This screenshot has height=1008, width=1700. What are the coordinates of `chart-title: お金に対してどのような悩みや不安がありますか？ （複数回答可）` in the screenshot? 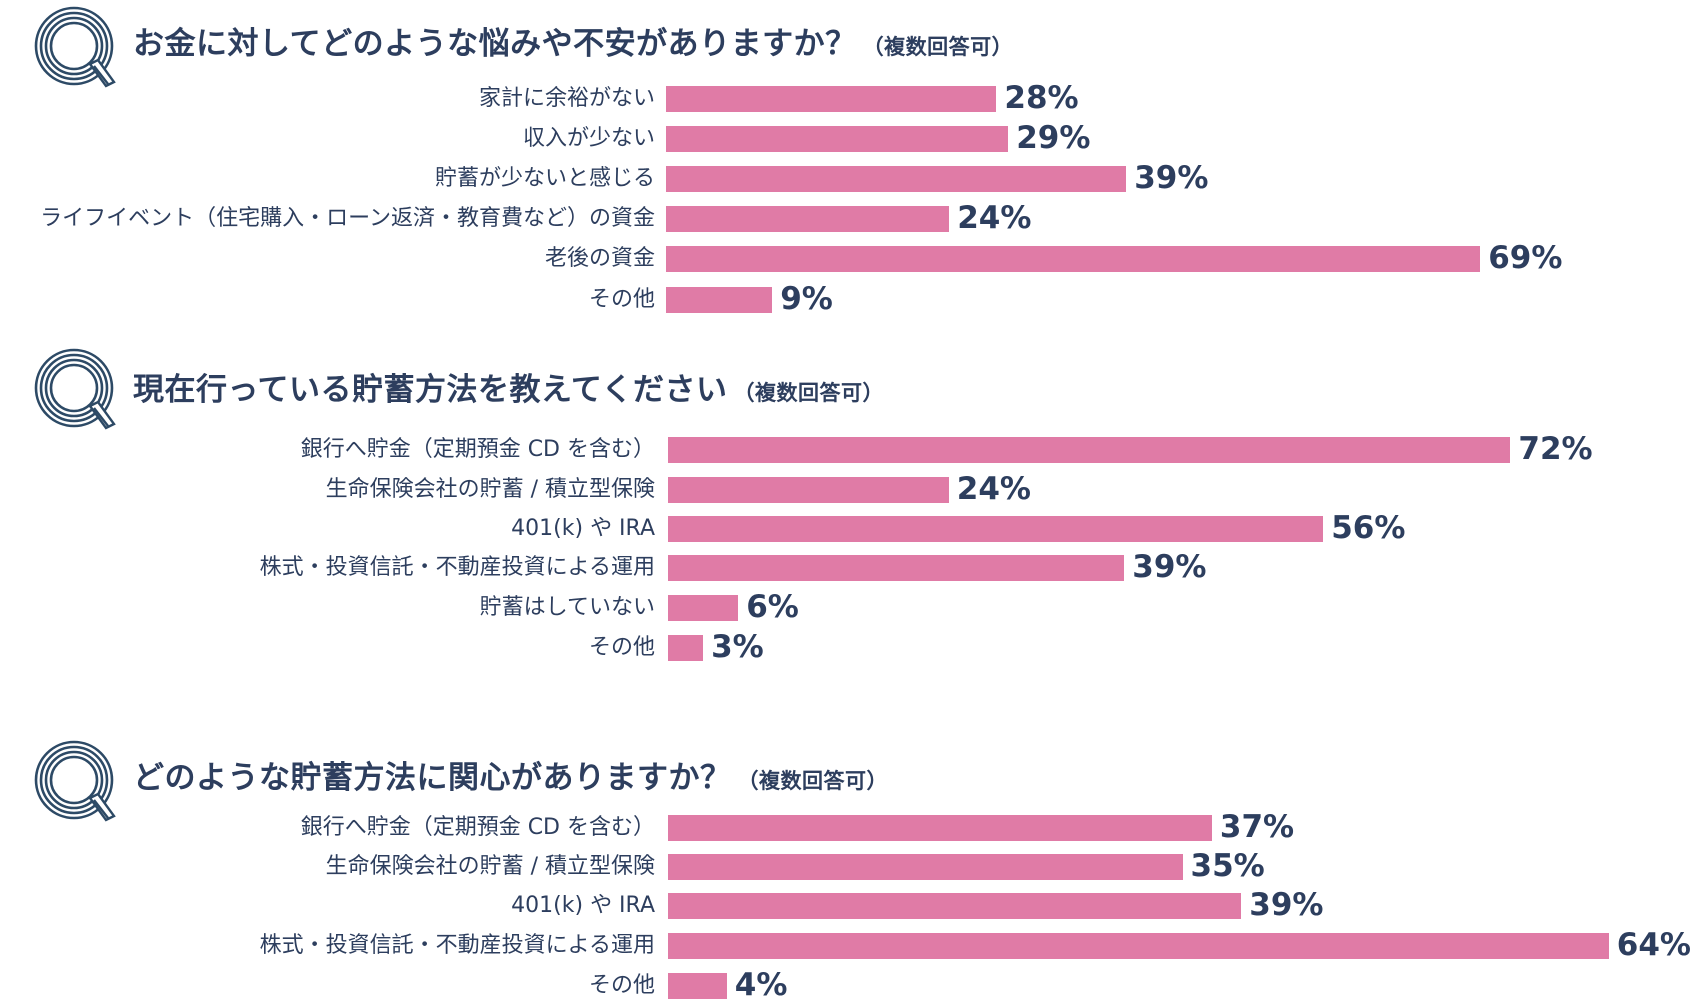 It's located at (573, 45).